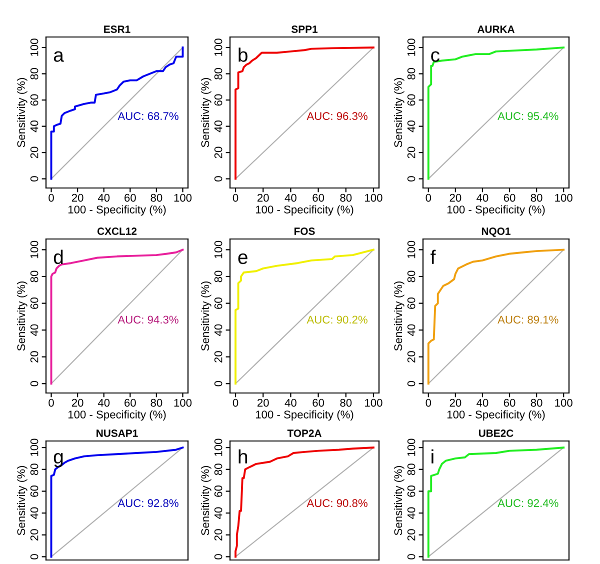 The height and width of the screenshot is (564, 600). Describe the element at coordinates (304, 433) in the screenshot. I see `chart-title: TOP2A` at that location.